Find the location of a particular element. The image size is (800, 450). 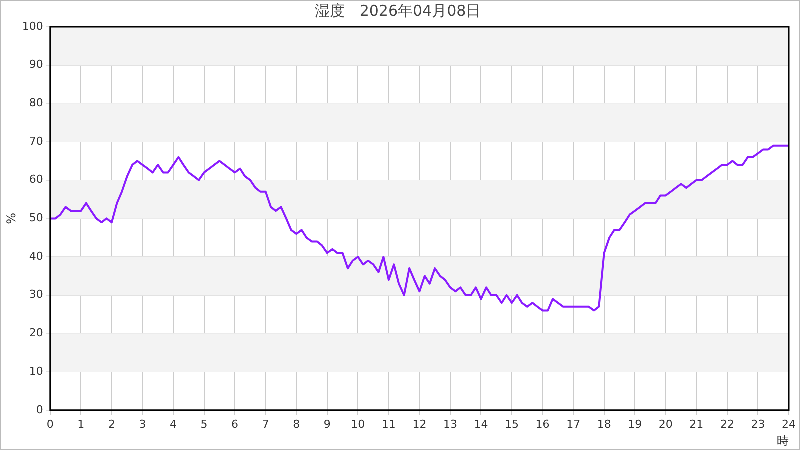

x-tick-label: 2 is located at coordinates (112, 424).